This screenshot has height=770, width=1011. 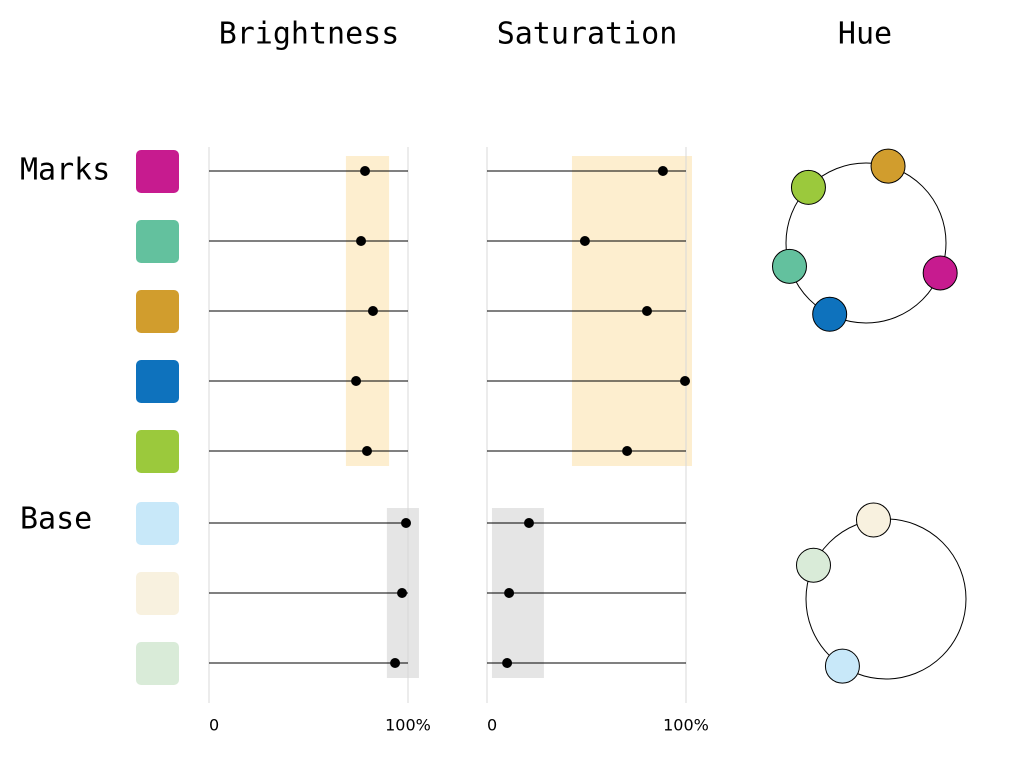 I want to click on header: Hue, so click(x=865, y=34).